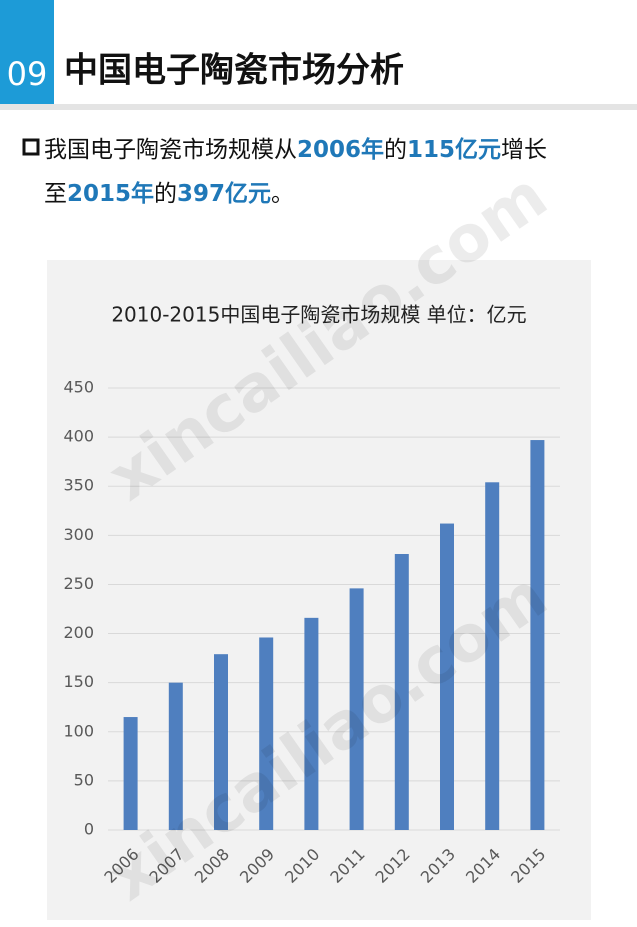 This screenshot has width=637, height=927. I want to click on chart-title: 2010-2015中国电子陶瓷市场规模 单位：亿元, so click(318, 315).